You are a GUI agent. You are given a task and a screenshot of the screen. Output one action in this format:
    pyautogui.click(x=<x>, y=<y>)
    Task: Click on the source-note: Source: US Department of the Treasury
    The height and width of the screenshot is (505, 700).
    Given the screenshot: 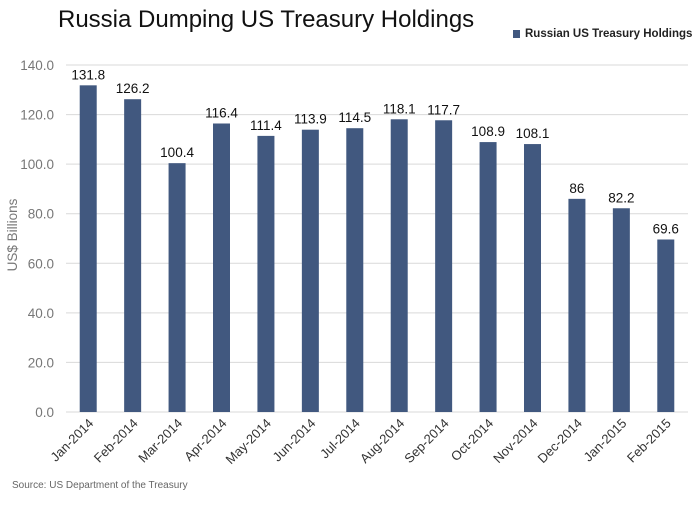 What is the action you would take?
    pyautogui.click(x=100, y=485)
    